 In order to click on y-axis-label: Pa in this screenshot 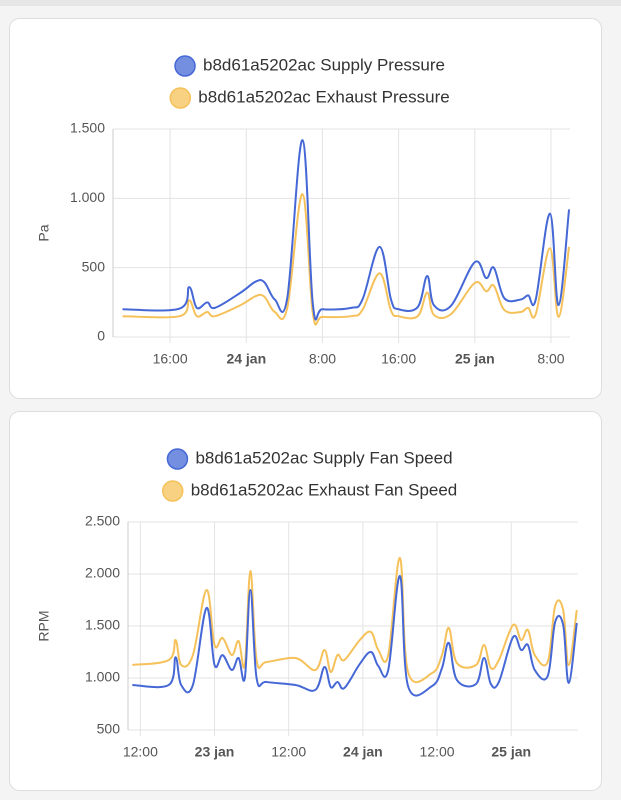, I will do `click(44, 232)`.